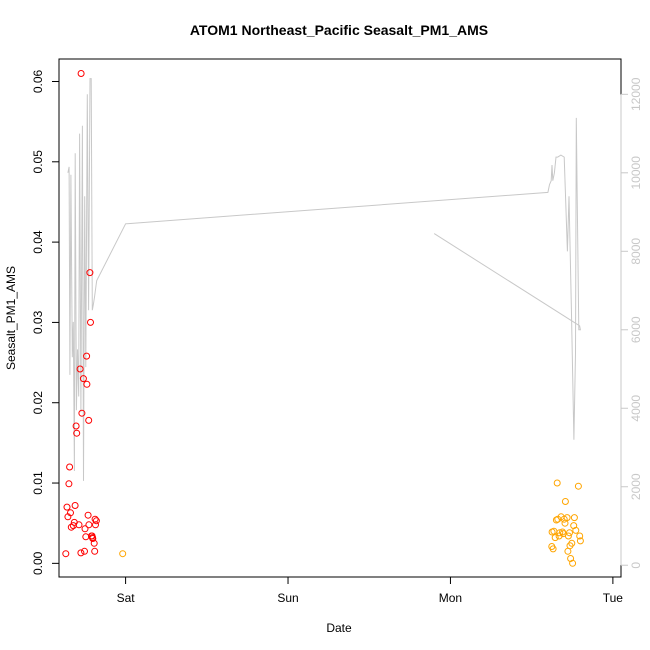  What do you see at coordinates (636, 329) in the screenshot?
I see `y2-tick-label: 6000` at bounding box center [636, 329].